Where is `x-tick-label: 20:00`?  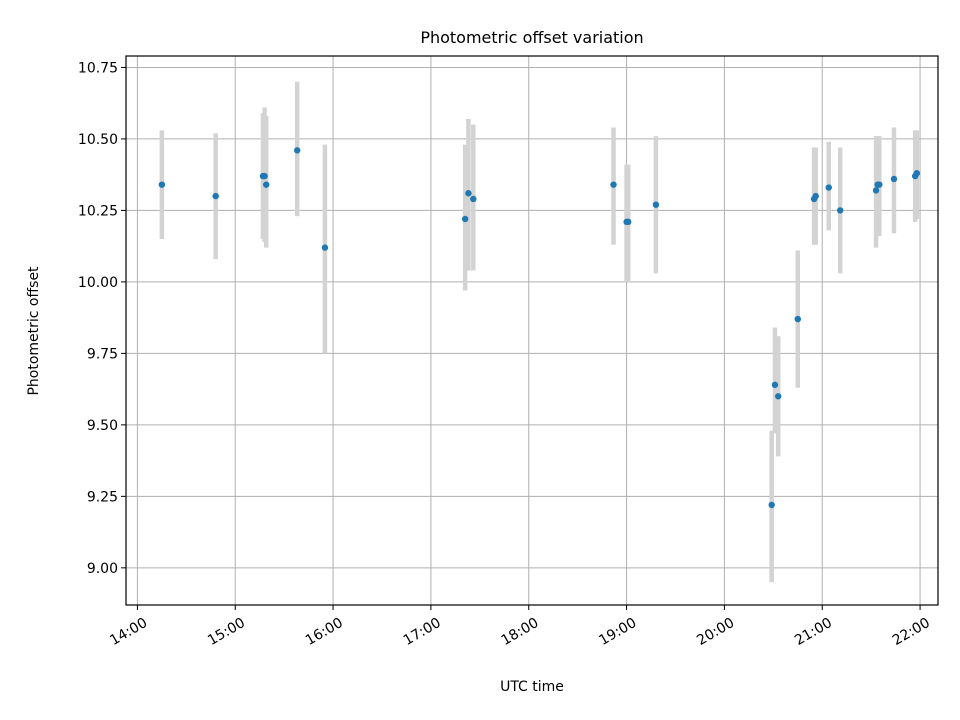
x-tick-label: 20:00 is located at coordinates (715, 632).